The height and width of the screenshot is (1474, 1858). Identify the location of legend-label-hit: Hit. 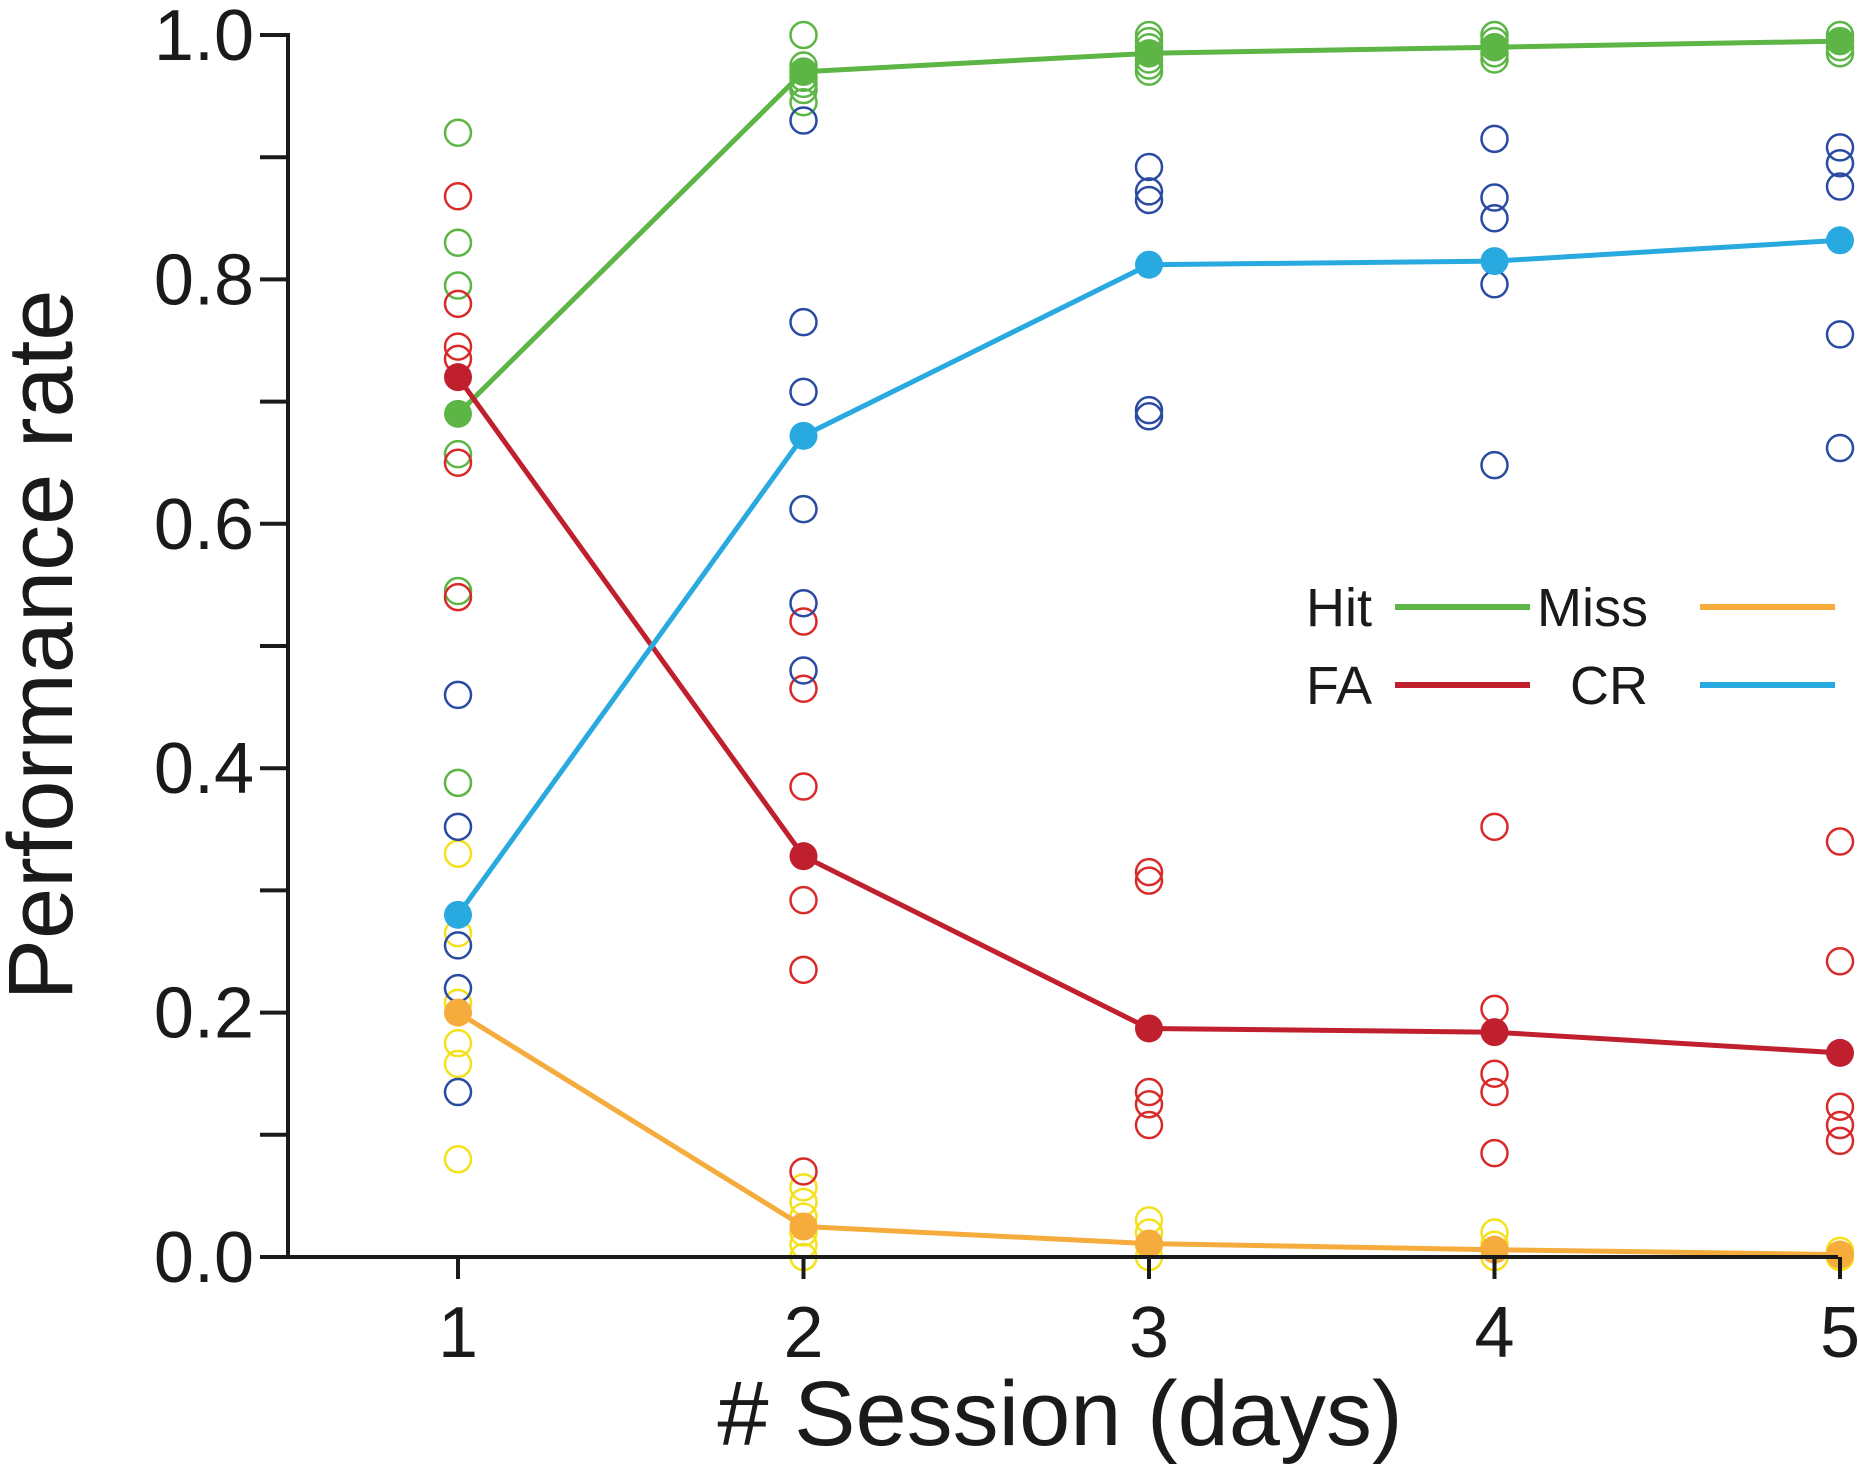
(1339, 608).